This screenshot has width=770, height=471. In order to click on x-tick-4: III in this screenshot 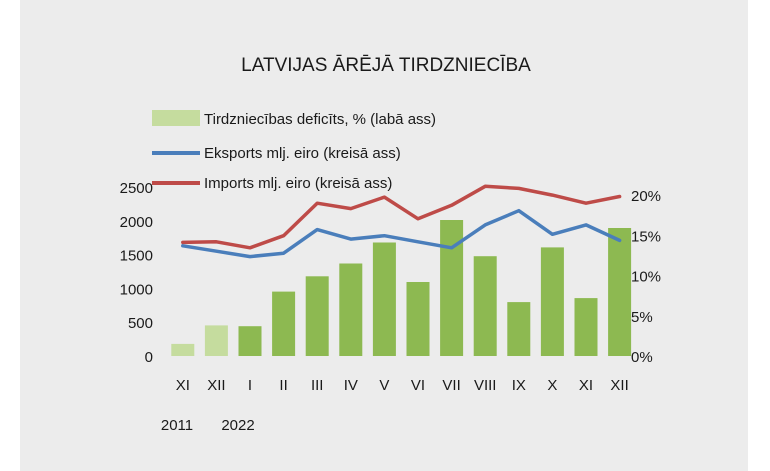, I will do `click(317, 385)`.